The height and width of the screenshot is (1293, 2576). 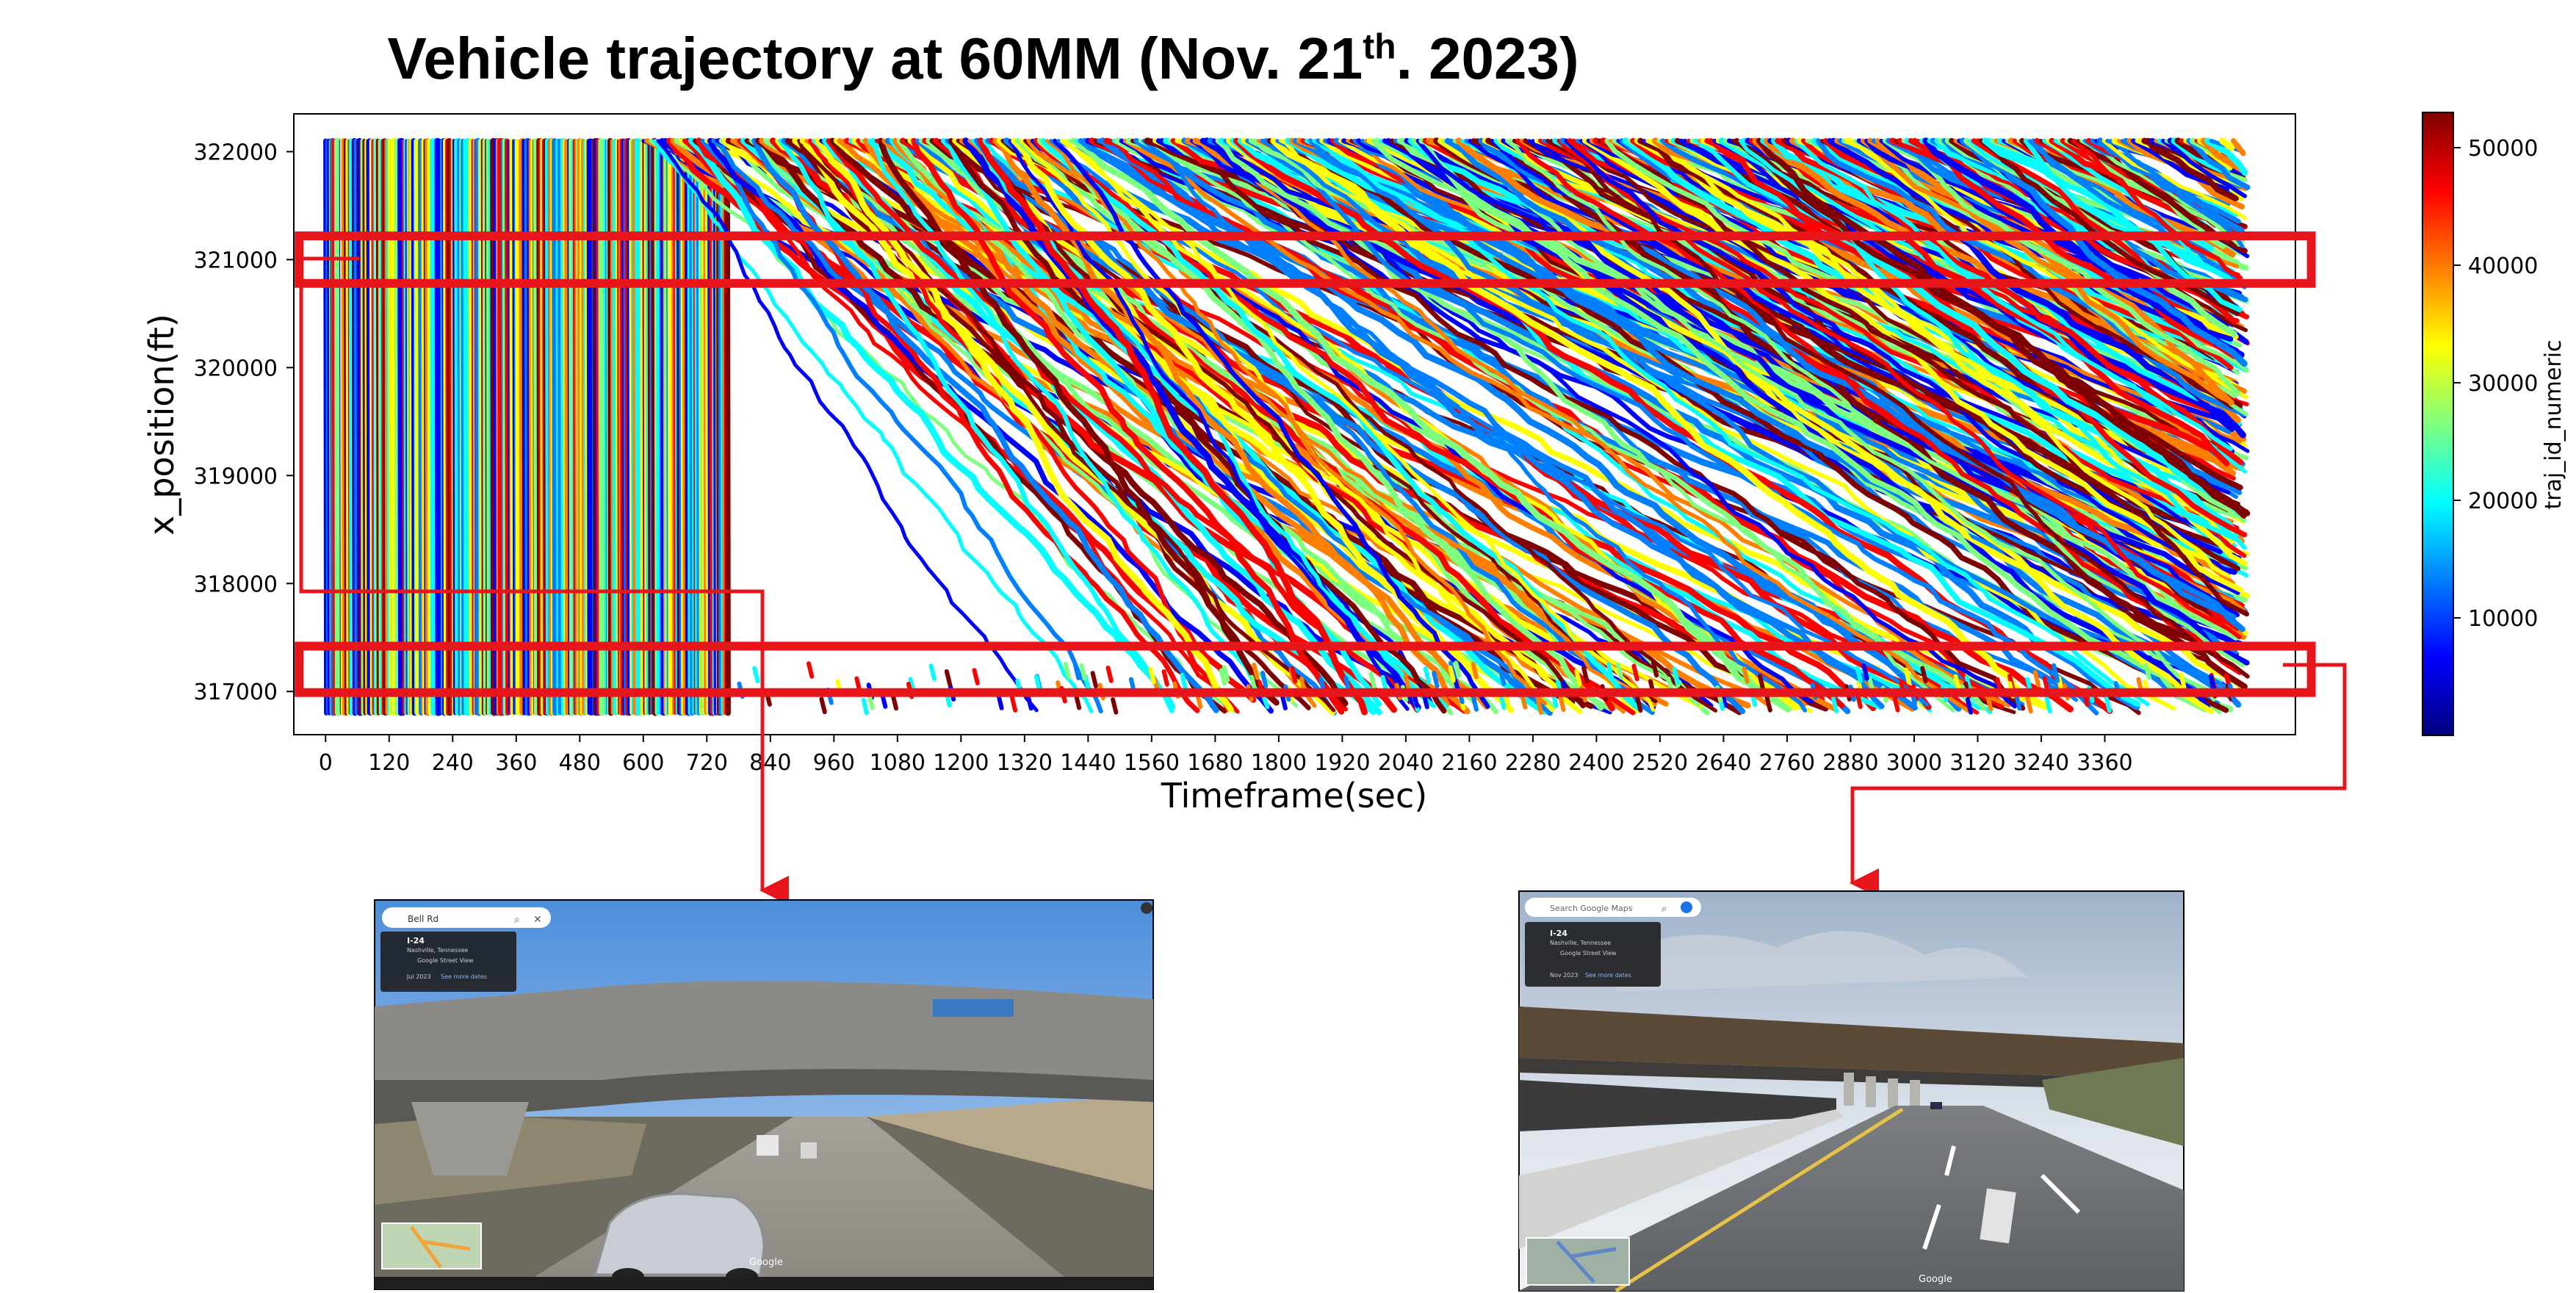 I want to click on colorbar-tick-label: 40000, so click(x=2503, y=266).